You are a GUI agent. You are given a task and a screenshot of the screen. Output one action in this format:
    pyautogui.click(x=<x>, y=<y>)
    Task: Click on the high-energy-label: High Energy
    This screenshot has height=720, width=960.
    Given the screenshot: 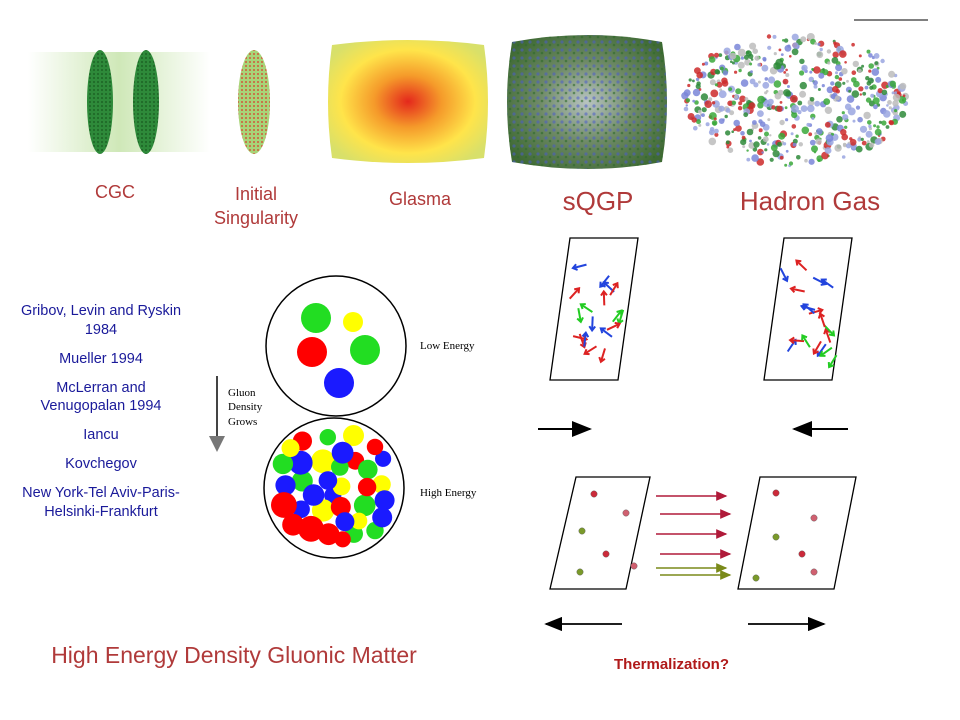 What is the action you would take?
    pyautogui.click(x=448, y=493)
    